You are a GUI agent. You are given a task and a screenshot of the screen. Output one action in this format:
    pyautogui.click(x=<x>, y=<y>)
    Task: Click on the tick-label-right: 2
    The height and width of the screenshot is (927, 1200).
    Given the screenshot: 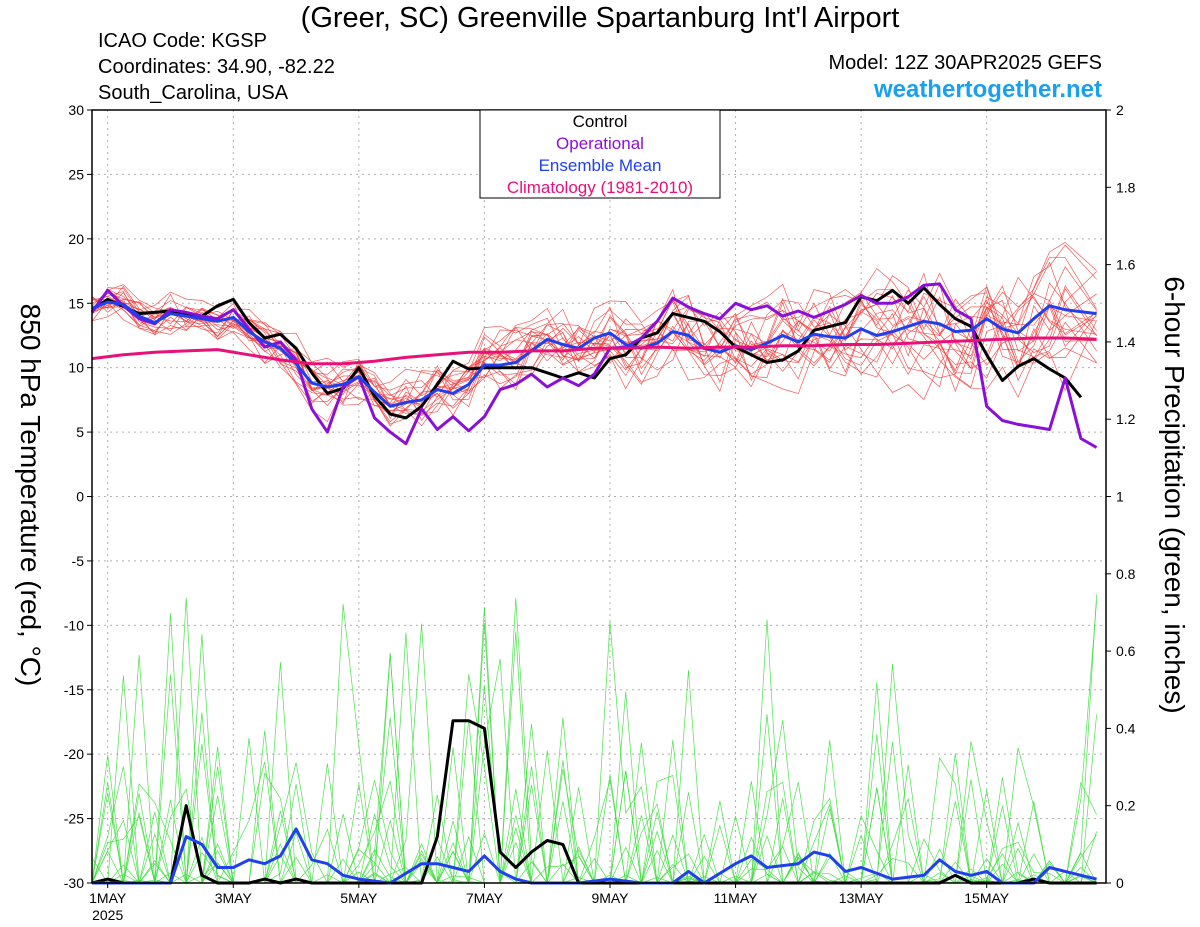 What is the action you would take?
    pyautogui.click(x=1120, y=110)
    